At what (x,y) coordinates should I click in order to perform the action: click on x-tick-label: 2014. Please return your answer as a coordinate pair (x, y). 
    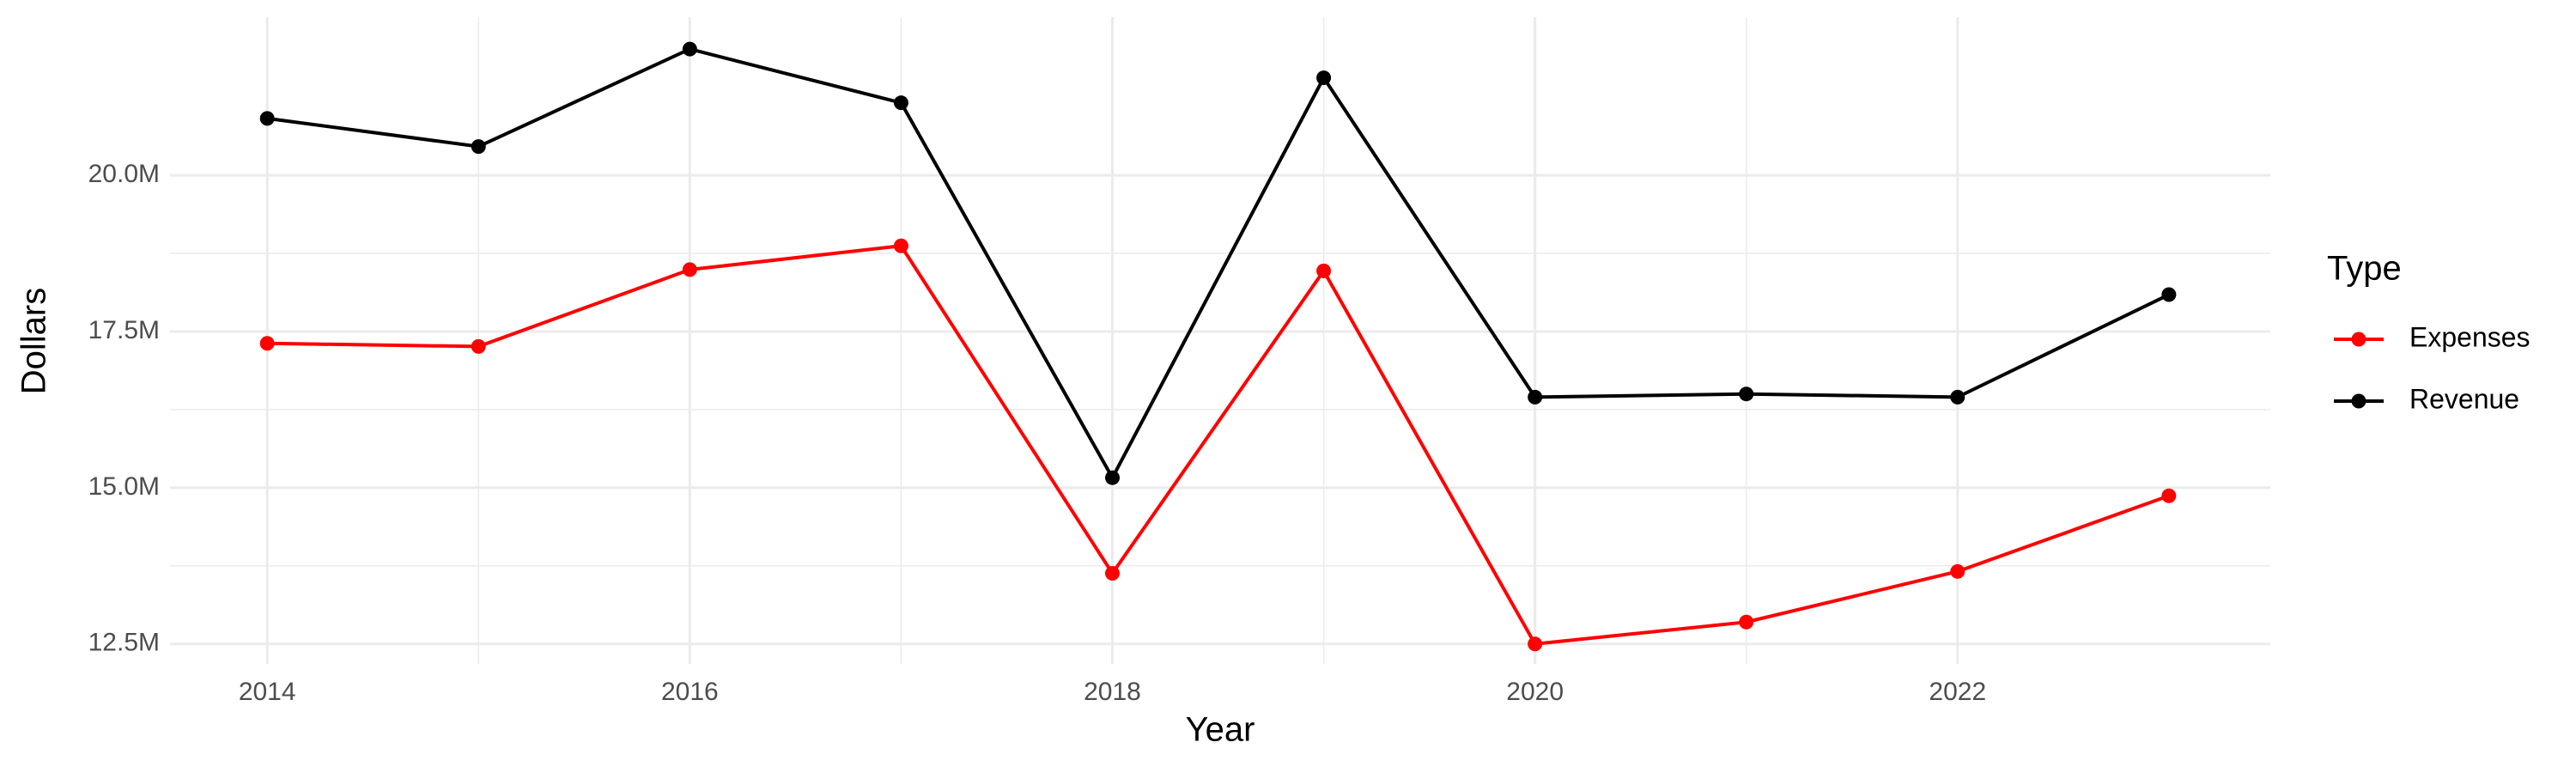
    Looking at the image, I should click on (268, 692).